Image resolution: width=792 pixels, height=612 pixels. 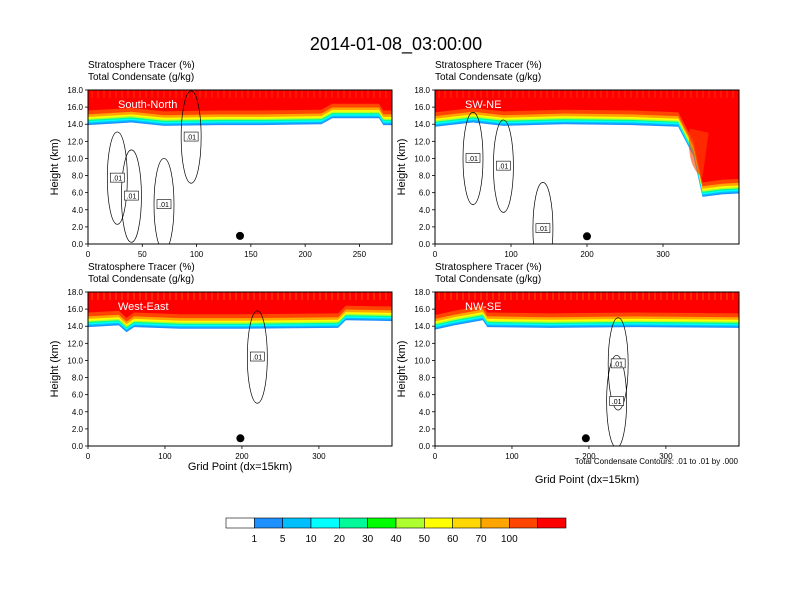 What do you see at coordinates (319, 456) in the screenshot?
I see `x-tick-label: 300` at bounding box center [319, 456].